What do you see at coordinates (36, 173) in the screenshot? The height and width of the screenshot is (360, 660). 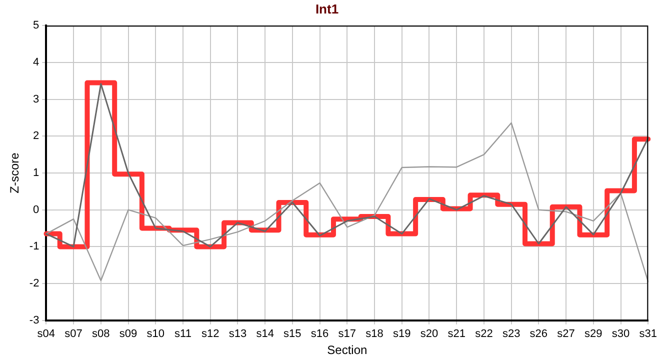 I see `y-tick-label: 1` at bounding box center [36, 173].